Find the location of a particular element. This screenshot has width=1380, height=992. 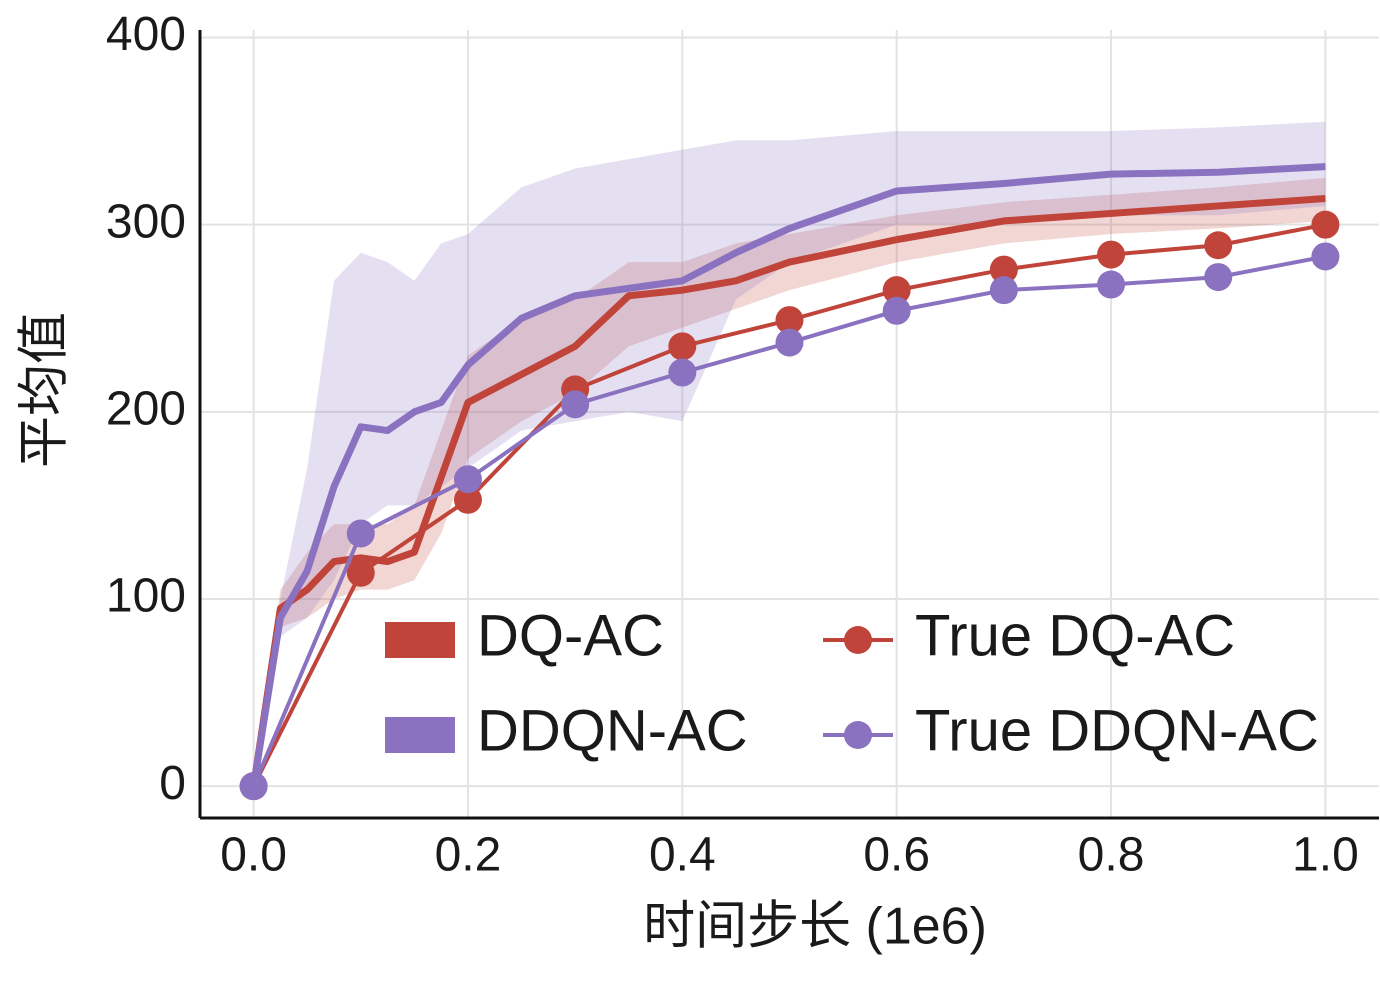

legend-label: True DQ-AC is located at coordinates (1075, 635).